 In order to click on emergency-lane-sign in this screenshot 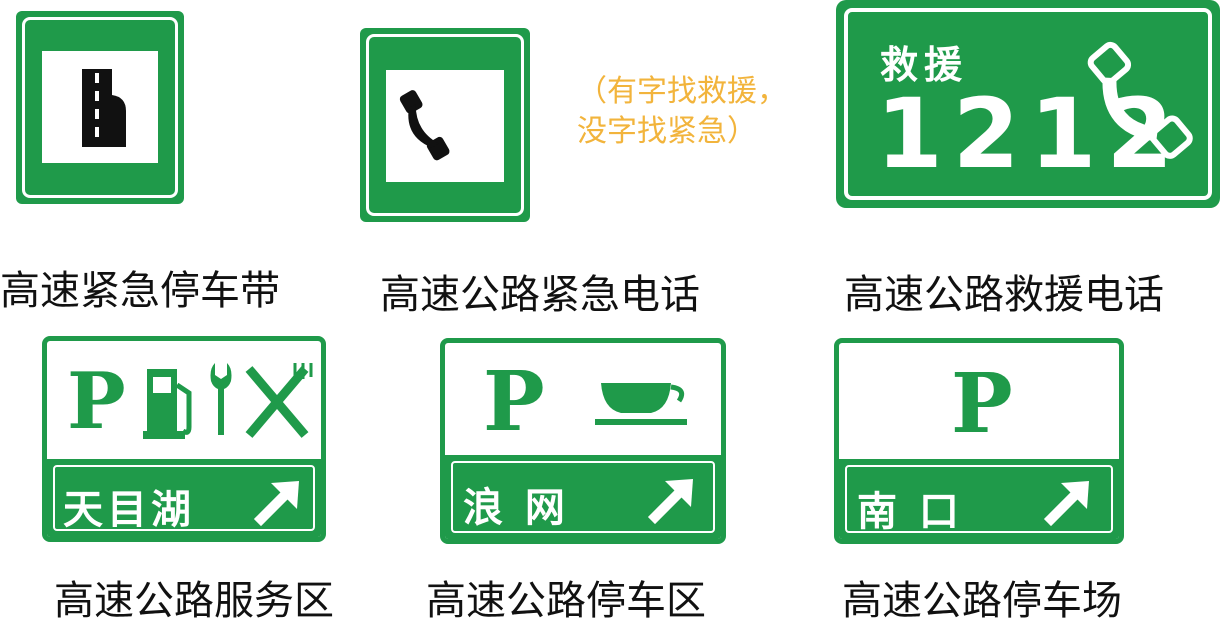, I will do `click(100, 107)`.